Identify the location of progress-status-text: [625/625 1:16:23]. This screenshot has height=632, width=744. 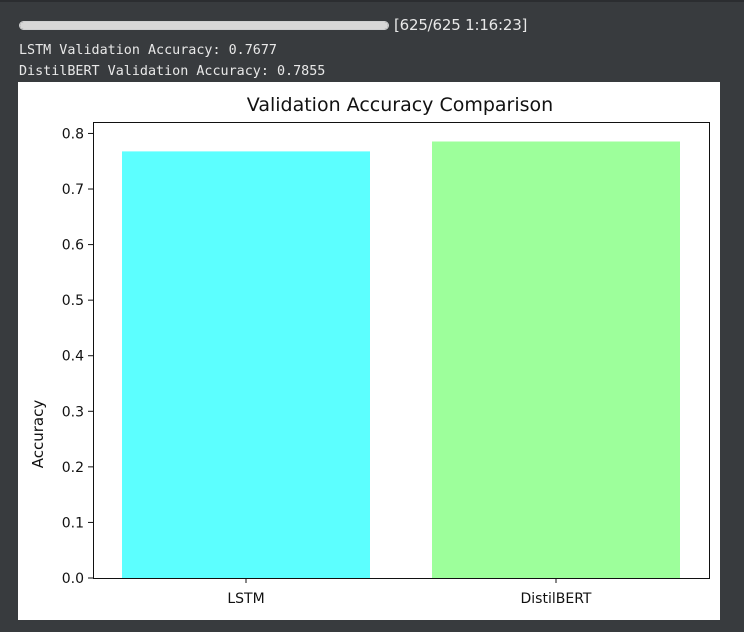
(461, 25).